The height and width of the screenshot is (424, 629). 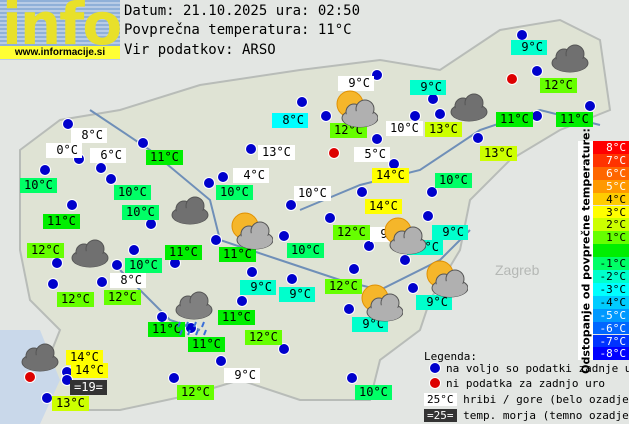 I want to click on logo: info www.informacije.si, so click(x=60, y=30).